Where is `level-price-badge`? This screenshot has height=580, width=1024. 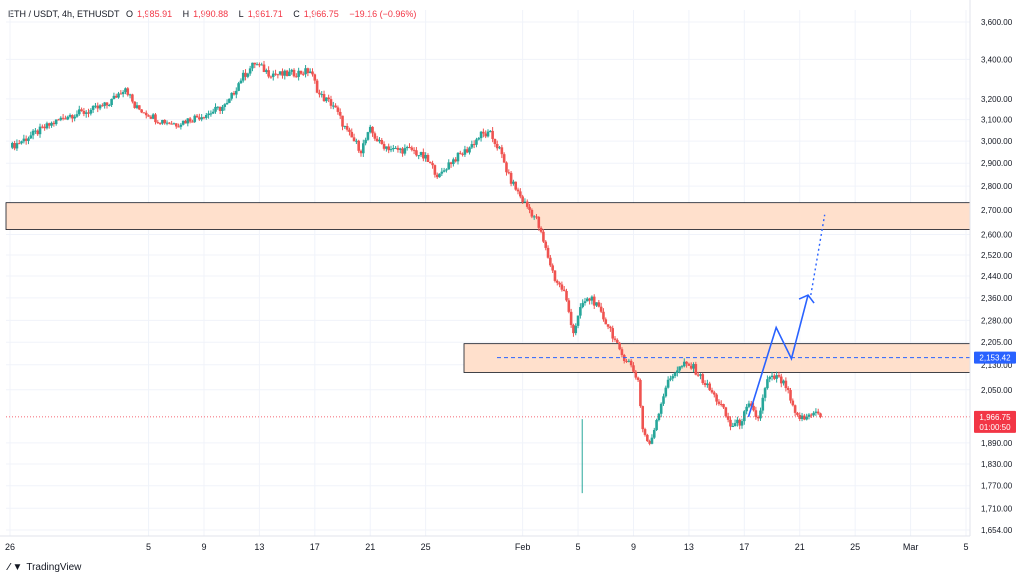
level-price-badge is located at coordinates (995, 357).